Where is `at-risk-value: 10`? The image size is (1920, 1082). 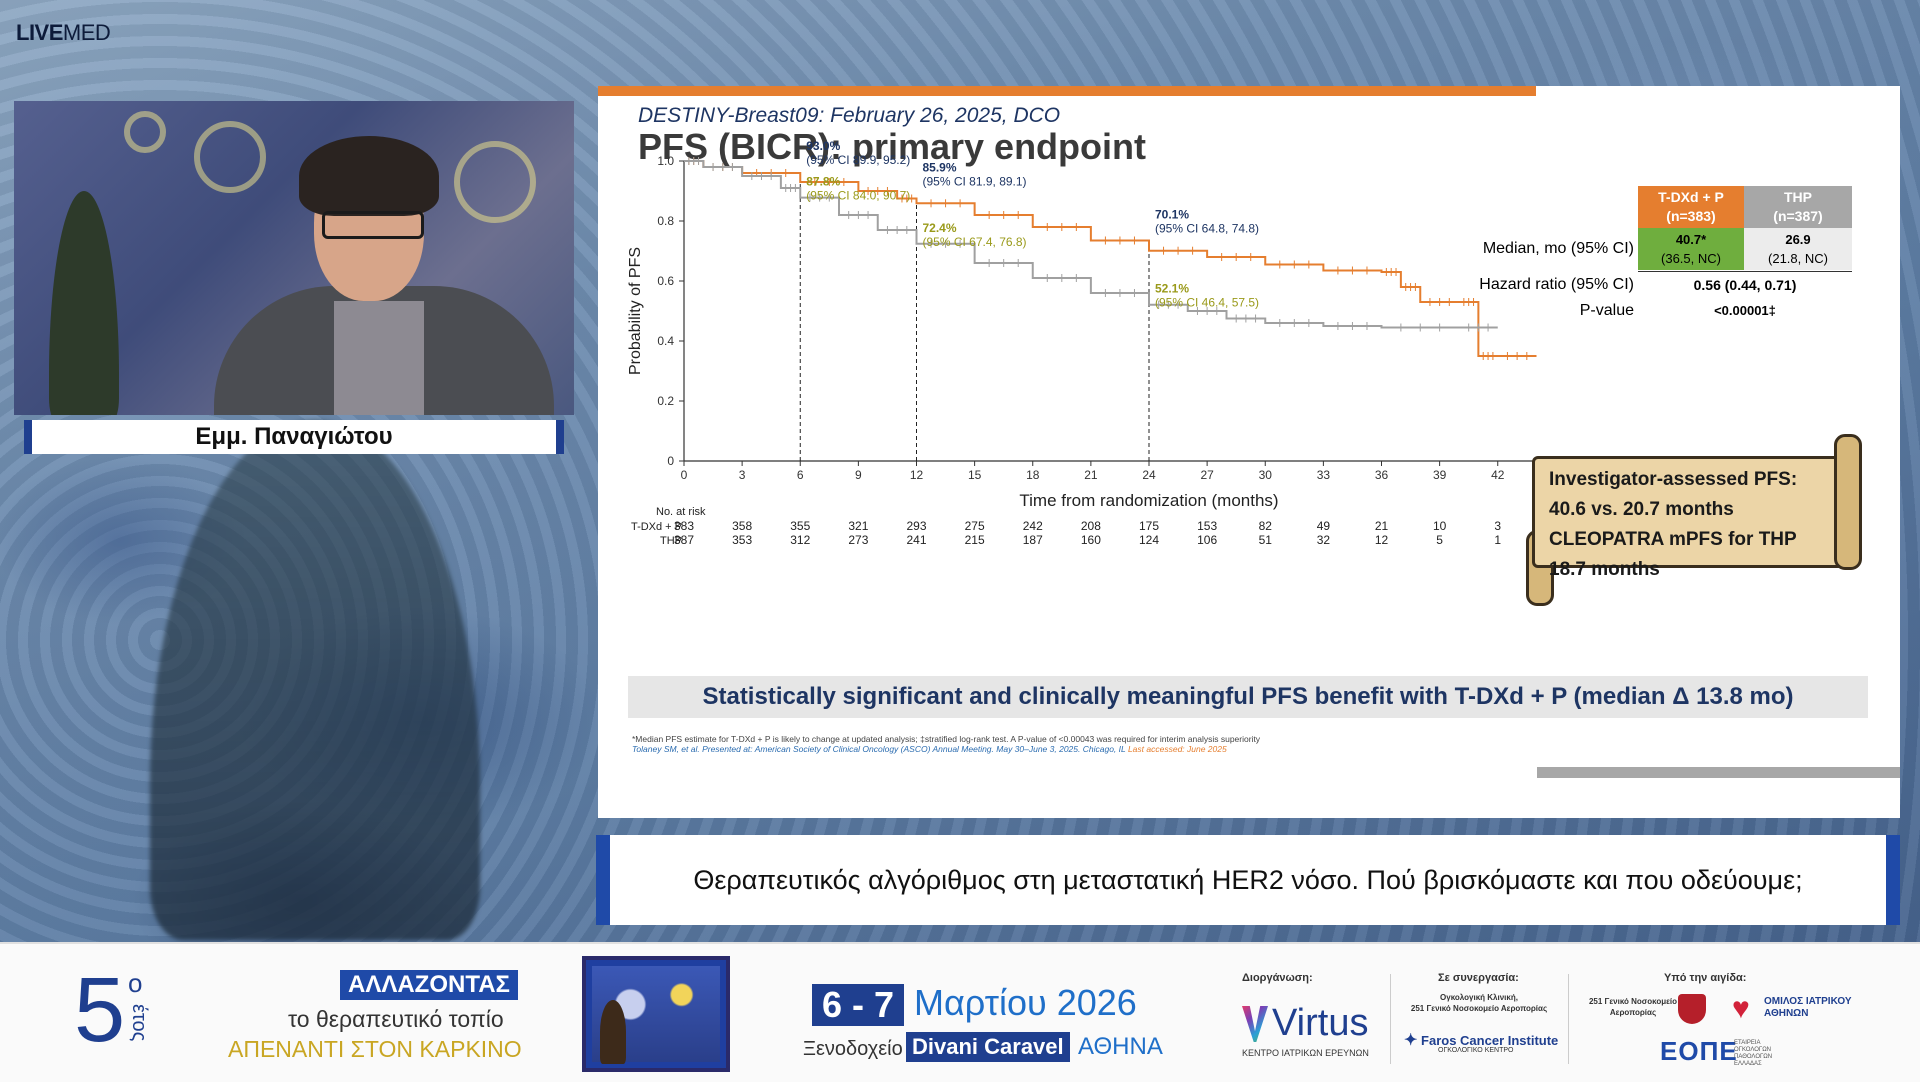
at-risk-value: 10 is located at coordinates (1440, 526).